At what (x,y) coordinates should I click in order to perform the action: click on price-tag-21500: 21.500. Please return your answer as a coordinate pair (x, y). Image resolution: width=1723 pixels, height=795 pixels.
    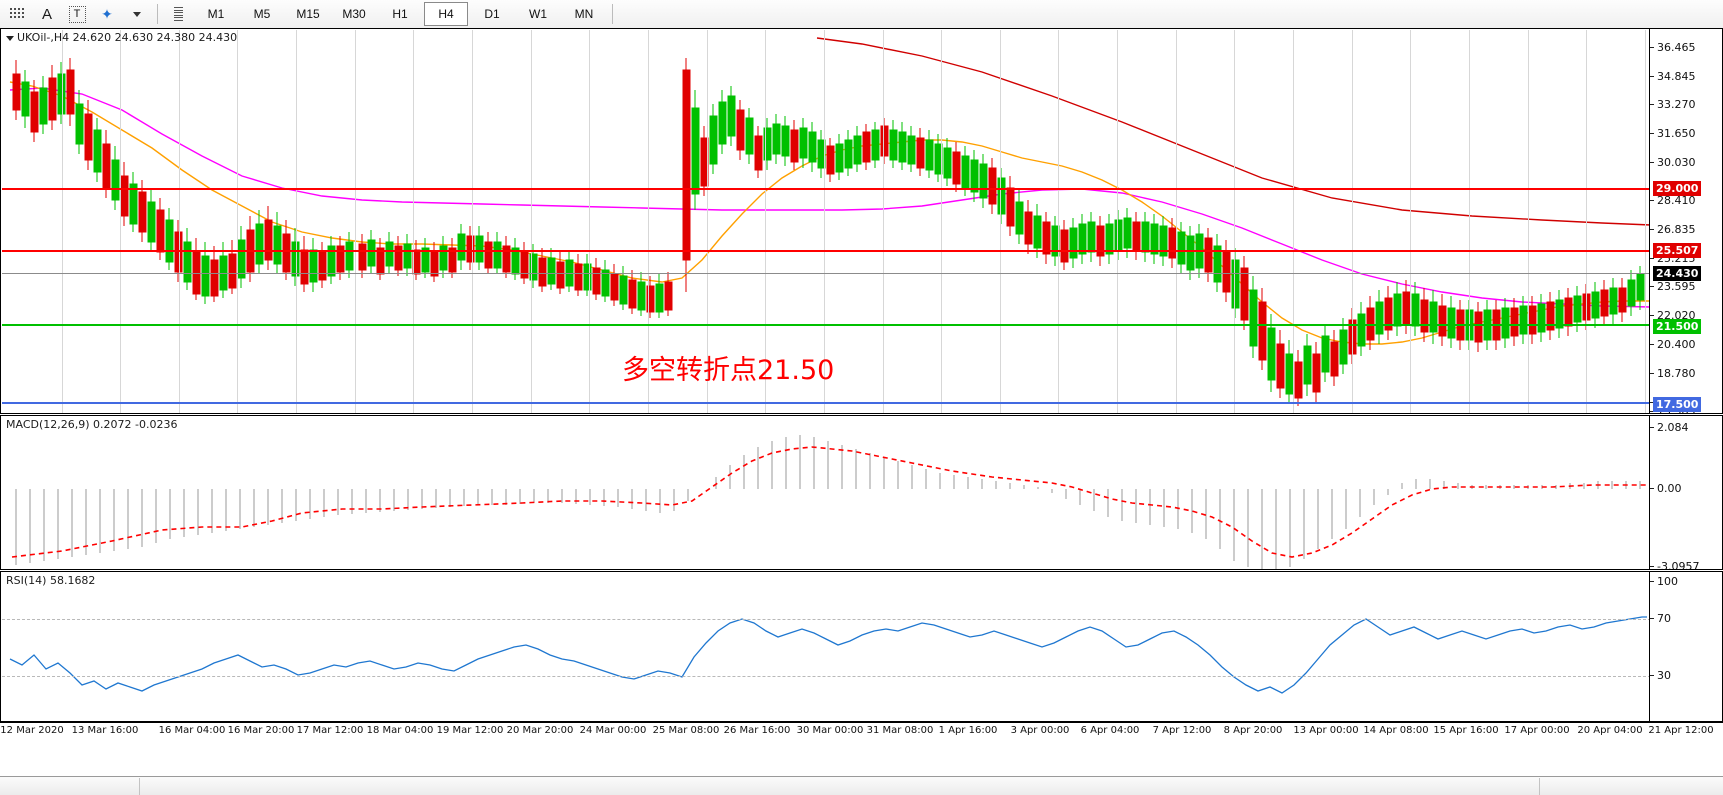
    Looking at the image, I should click on (1677, 326).